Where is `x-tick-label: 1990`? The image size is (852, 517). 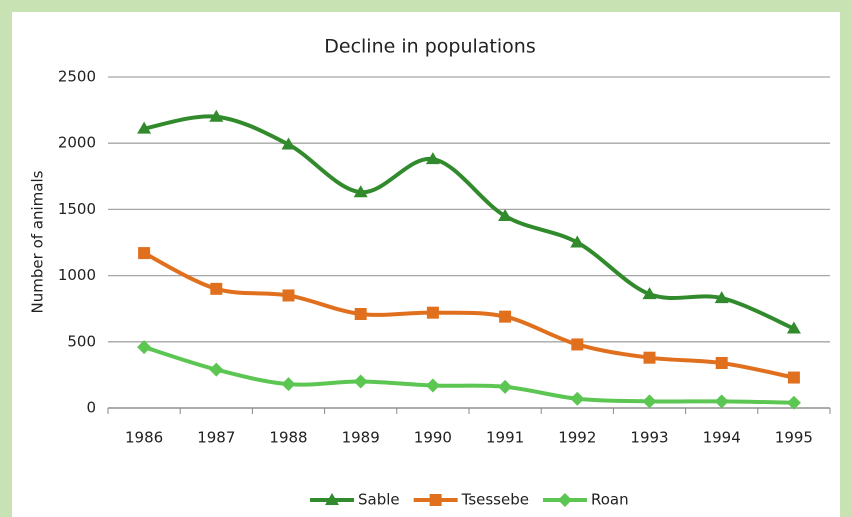
x-tick-label: 1990 is located at coordinates (433, 438).